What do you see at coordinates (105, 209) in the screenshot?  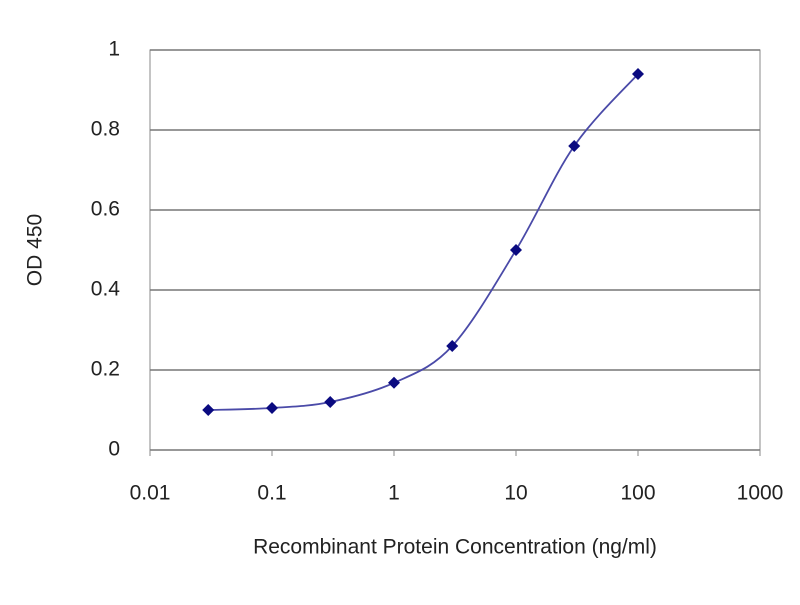 I see `y-tick-label: 0.6` at bounding box center [105, 209].